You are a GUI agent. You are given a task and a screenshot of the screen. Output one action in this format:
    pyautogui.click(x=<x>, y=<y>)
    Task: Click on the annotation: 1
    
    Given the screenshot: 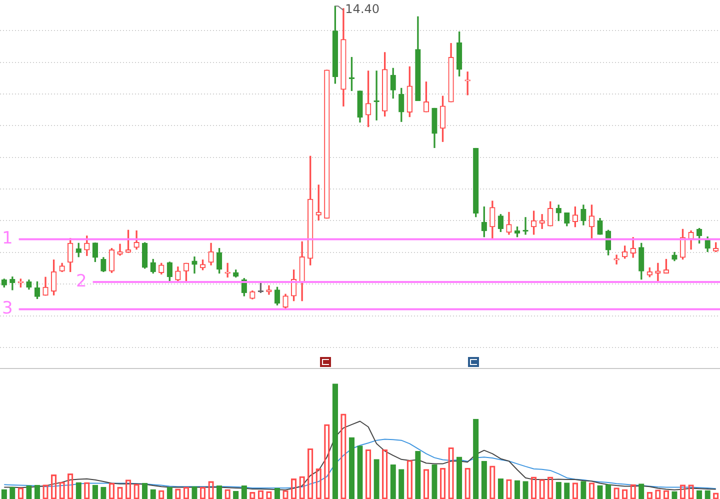 What is the action you would take?
    pyautogui.click(x=7, y=238)
    